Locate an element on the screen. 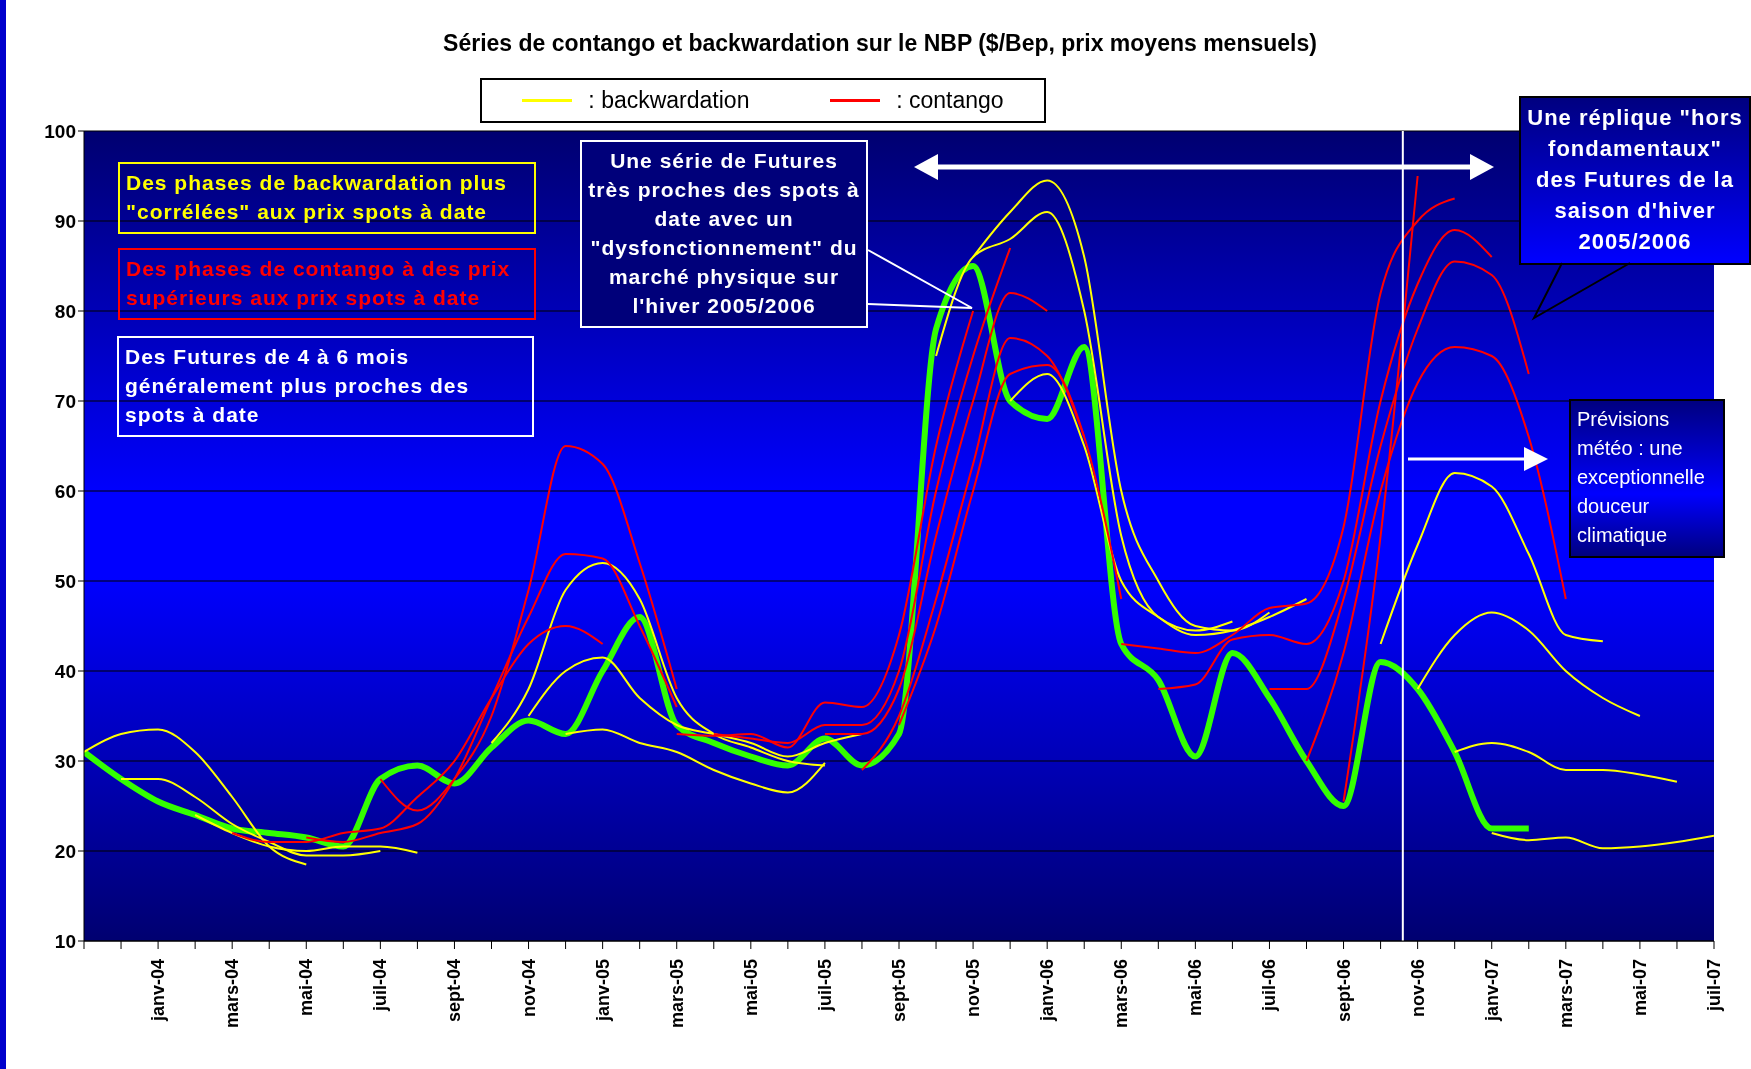 The height and width of the screenshot is (1069, 1751). annotation: Une réplique "hors fondamentaux" des Futures de la saison d'hiver 2005/2006 is located at coordinates (1635, 180).